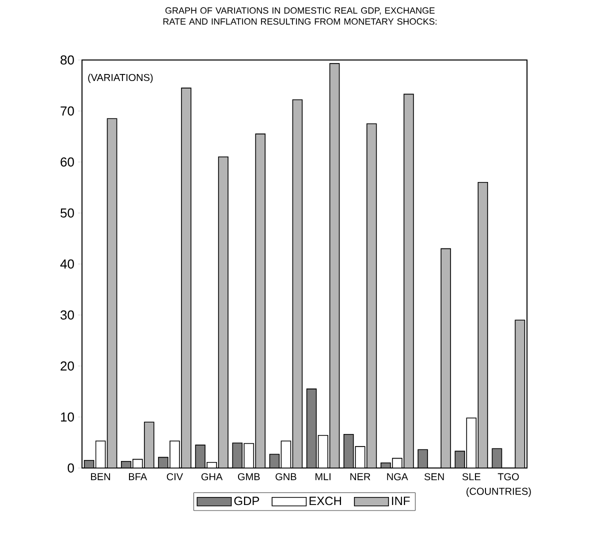  What do you see at coordinates (67, 264) in the screenshot?
I see `y-tick-label: 40` at bounding box center [67, 264].